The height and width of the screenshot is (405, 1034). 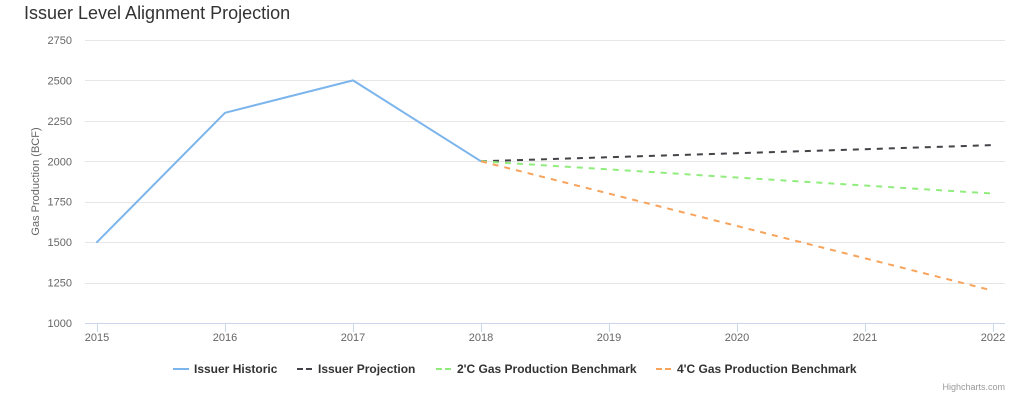 I want to click on chart-title: Issuer Level Alignment Projection, so click(x=157, y=13).